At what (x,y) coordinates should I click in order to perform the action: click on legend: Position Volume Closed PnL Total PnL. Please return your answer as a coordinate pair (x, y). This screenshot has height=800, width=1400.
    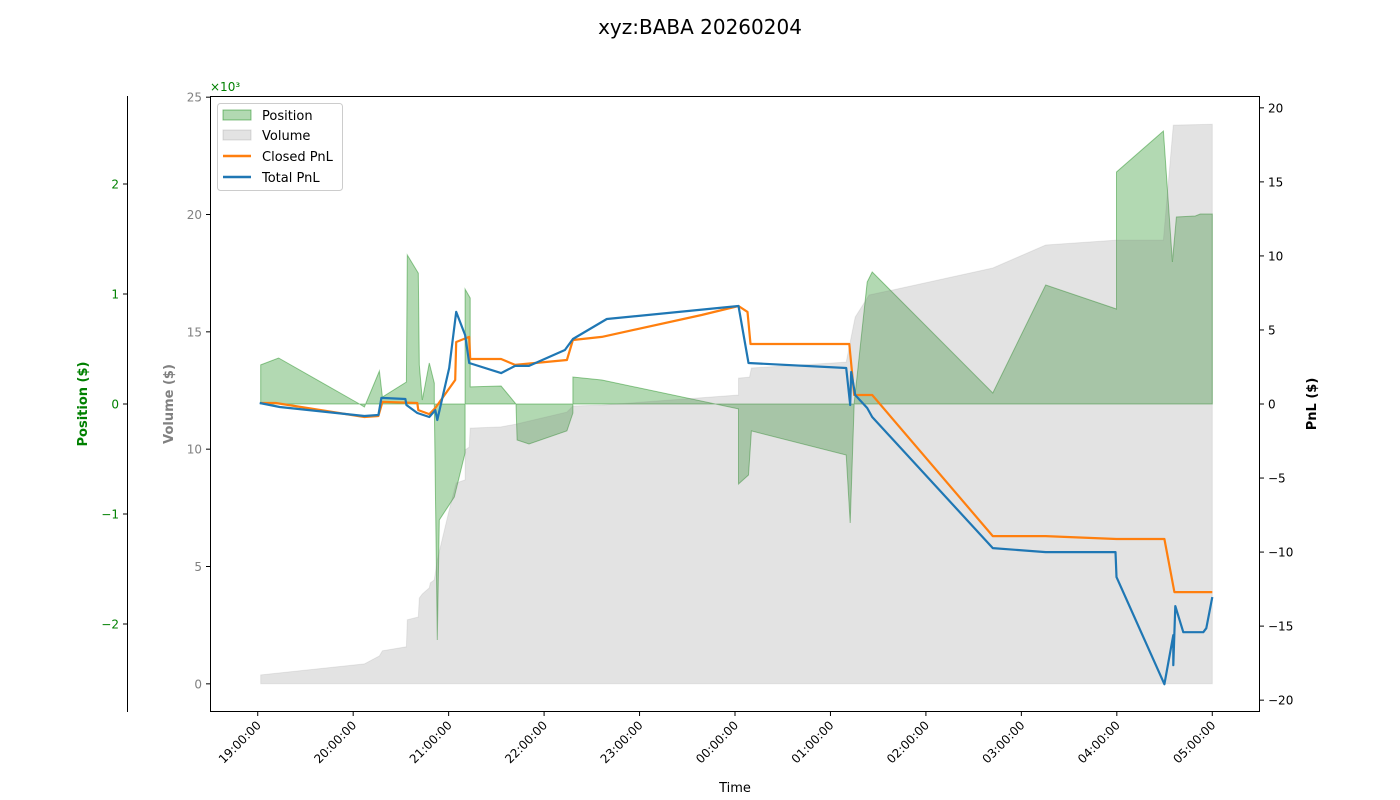
    Looking at the image, I should click on (280, 147).